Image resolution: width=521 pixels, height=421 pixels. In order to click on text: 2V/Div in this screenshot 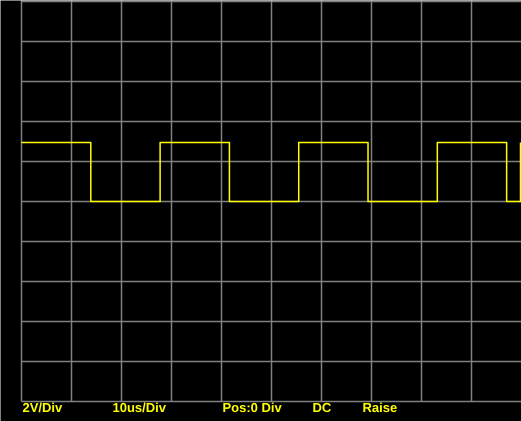, I will do `click(43, 407)`.